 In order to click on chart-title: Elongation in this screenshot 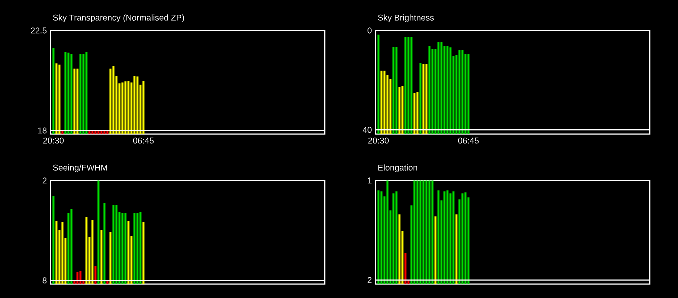, I will do `click(398, 168)`.